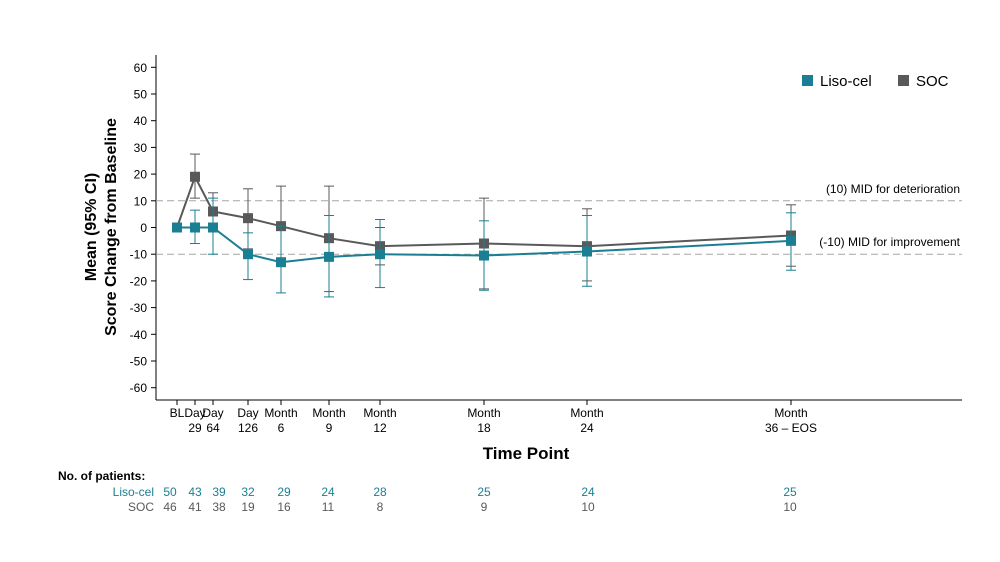  Describe the element at coordinates (141, 68) in the screenshot. I see `y-tick-label: 60` at that location.